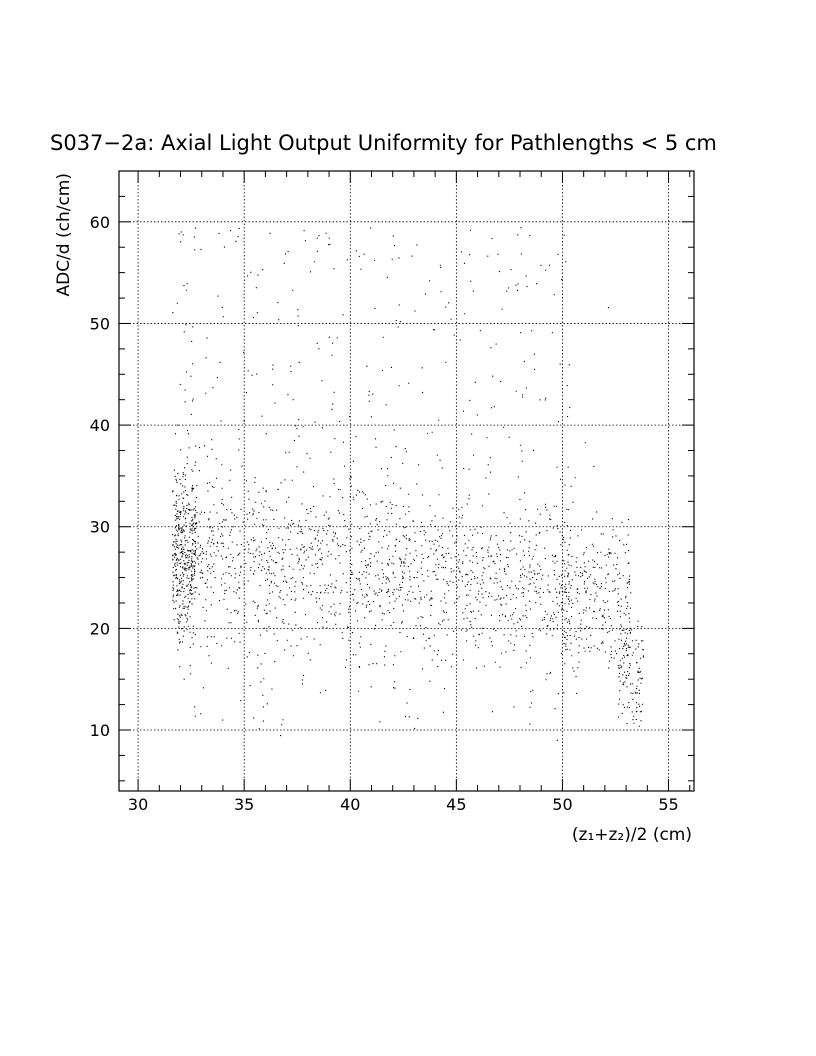 Image resolution: width=816 pixels, height=1056 pixels. Describe the element at coordinates (456, 804) in the screenshot. I see `x-tick-label-3: 45` at that location.